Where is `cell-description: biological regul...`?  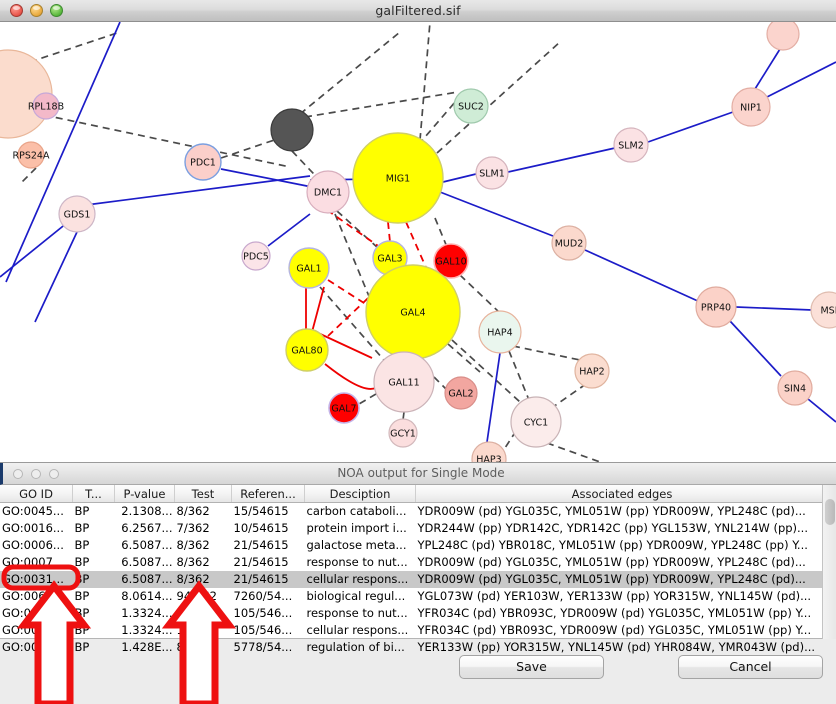 cell-description: biological regul... is located at coordinates (356, 596).